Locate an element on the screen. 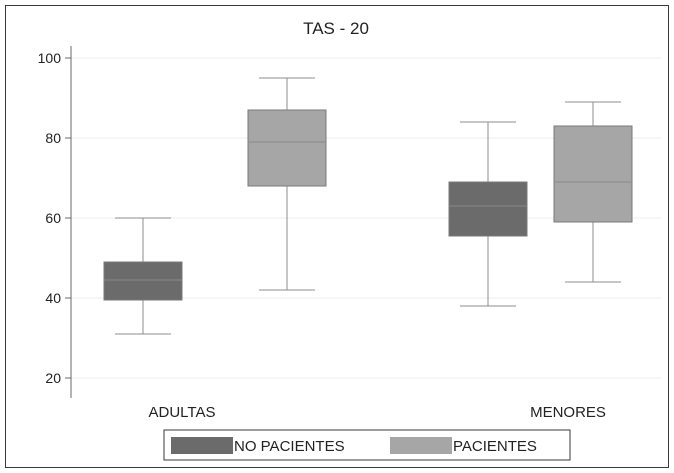 The height and width of the screenshot is (473, 674). box-adultas-no-pacientes is located at coordinates (143, 276).